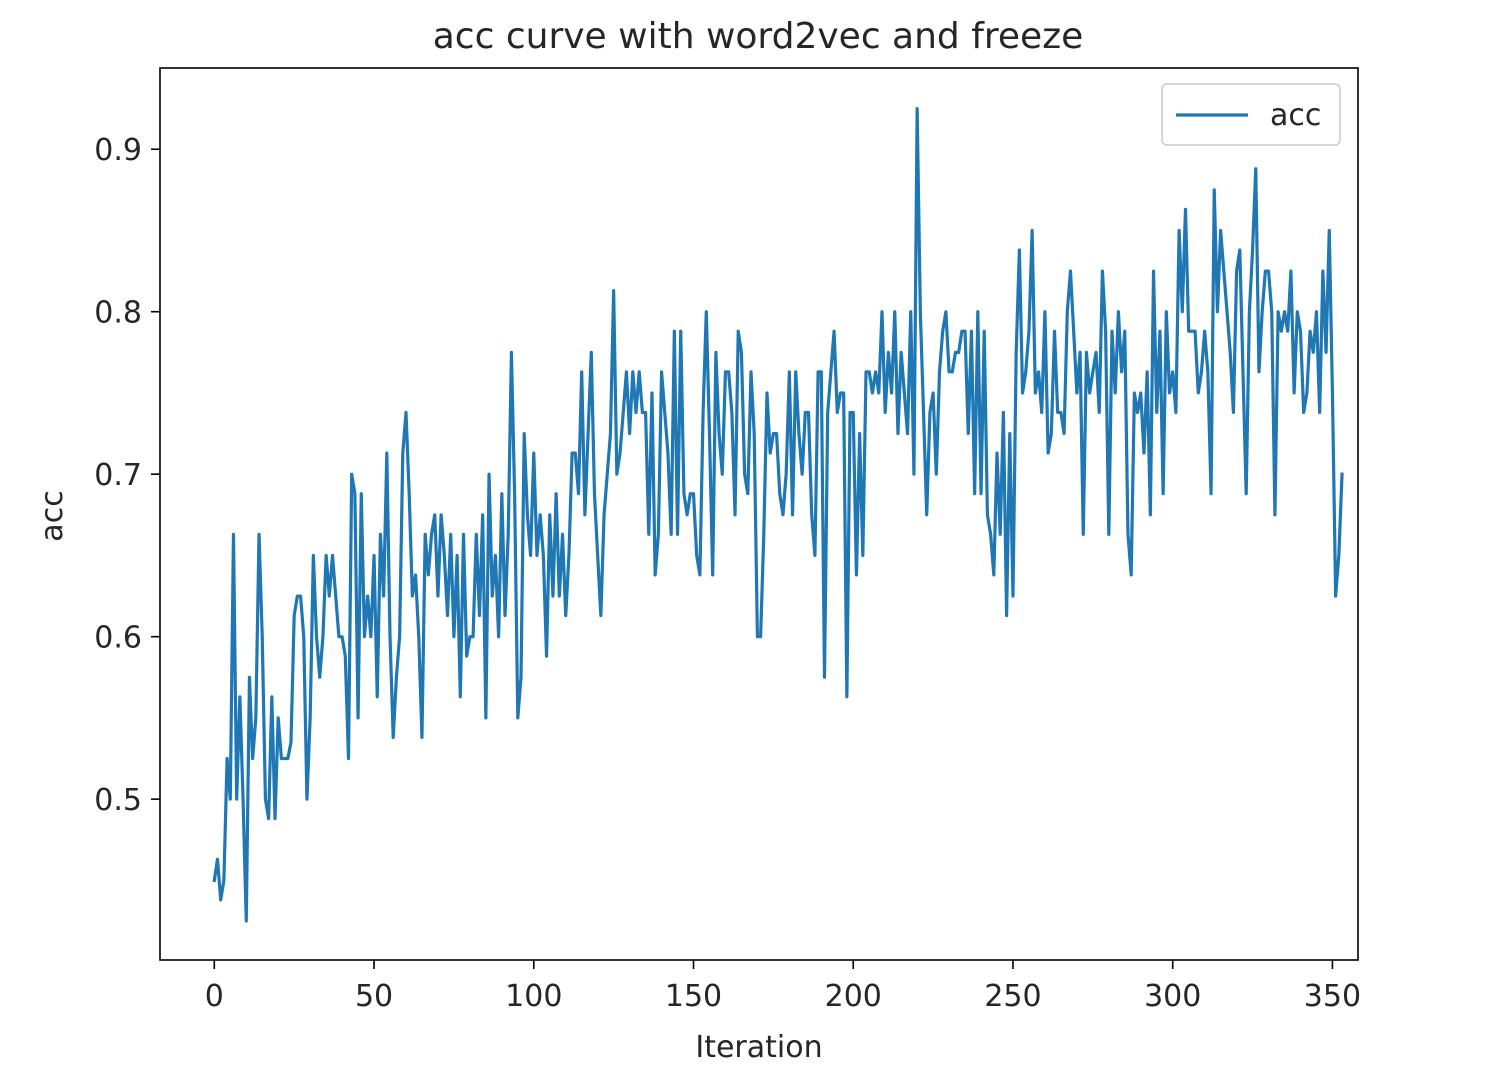 The width and height of the screenshot is (1494, 1074). Describe the element at coordinates (118, 638) in the screenshot. I see `y-tick-label: 0.6` at that location.